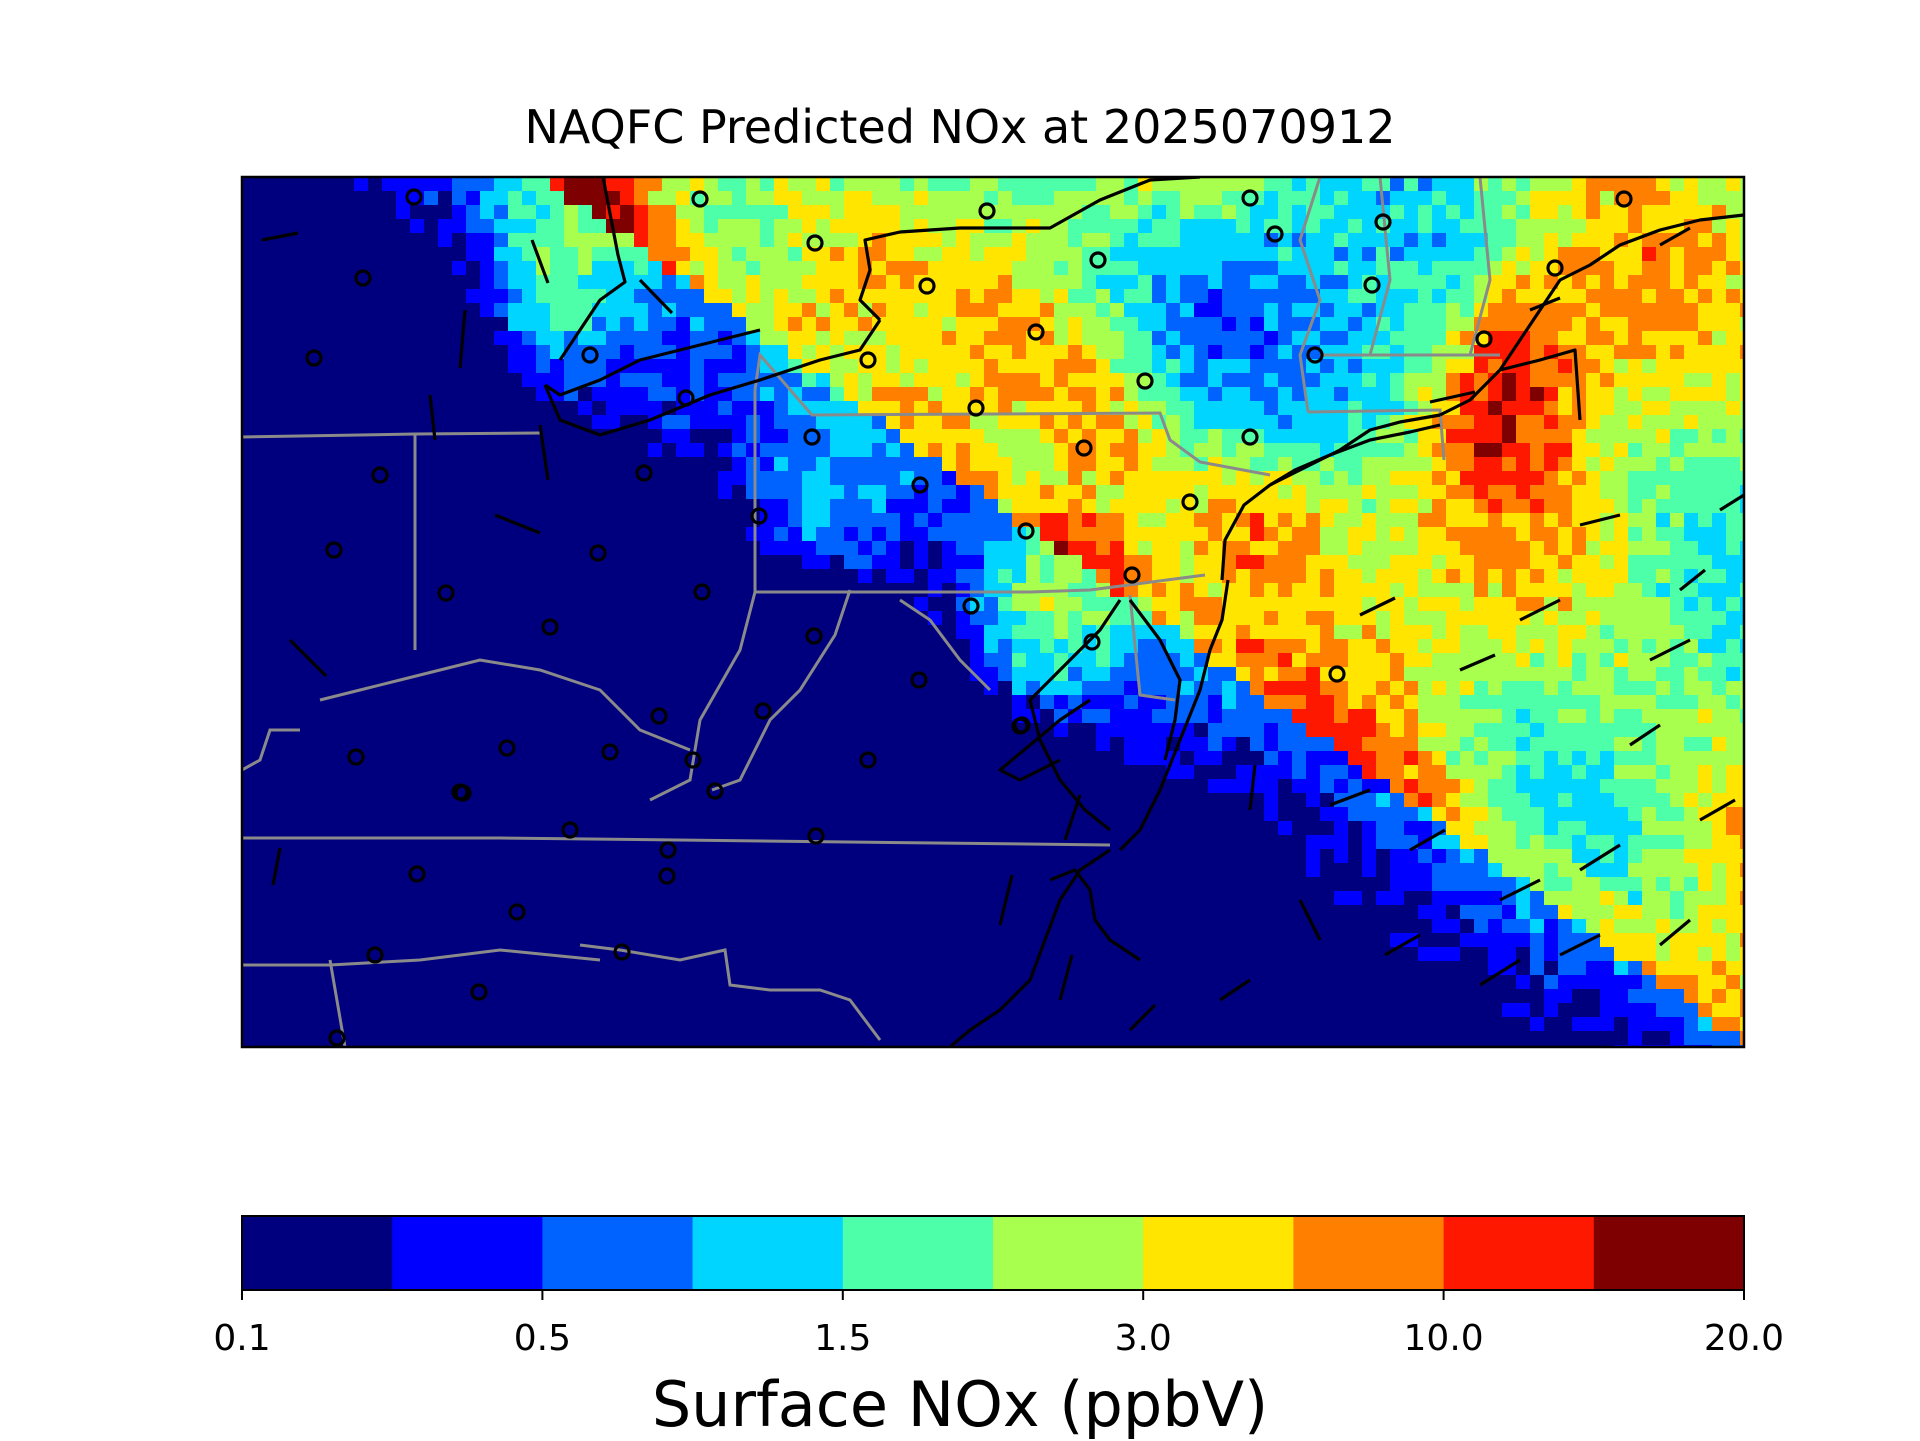  What do you see at coordinates (241, 1338) in the screenshot?
I see `colorbar-tick-label: 0.1` at bounding box center [241, 1338].